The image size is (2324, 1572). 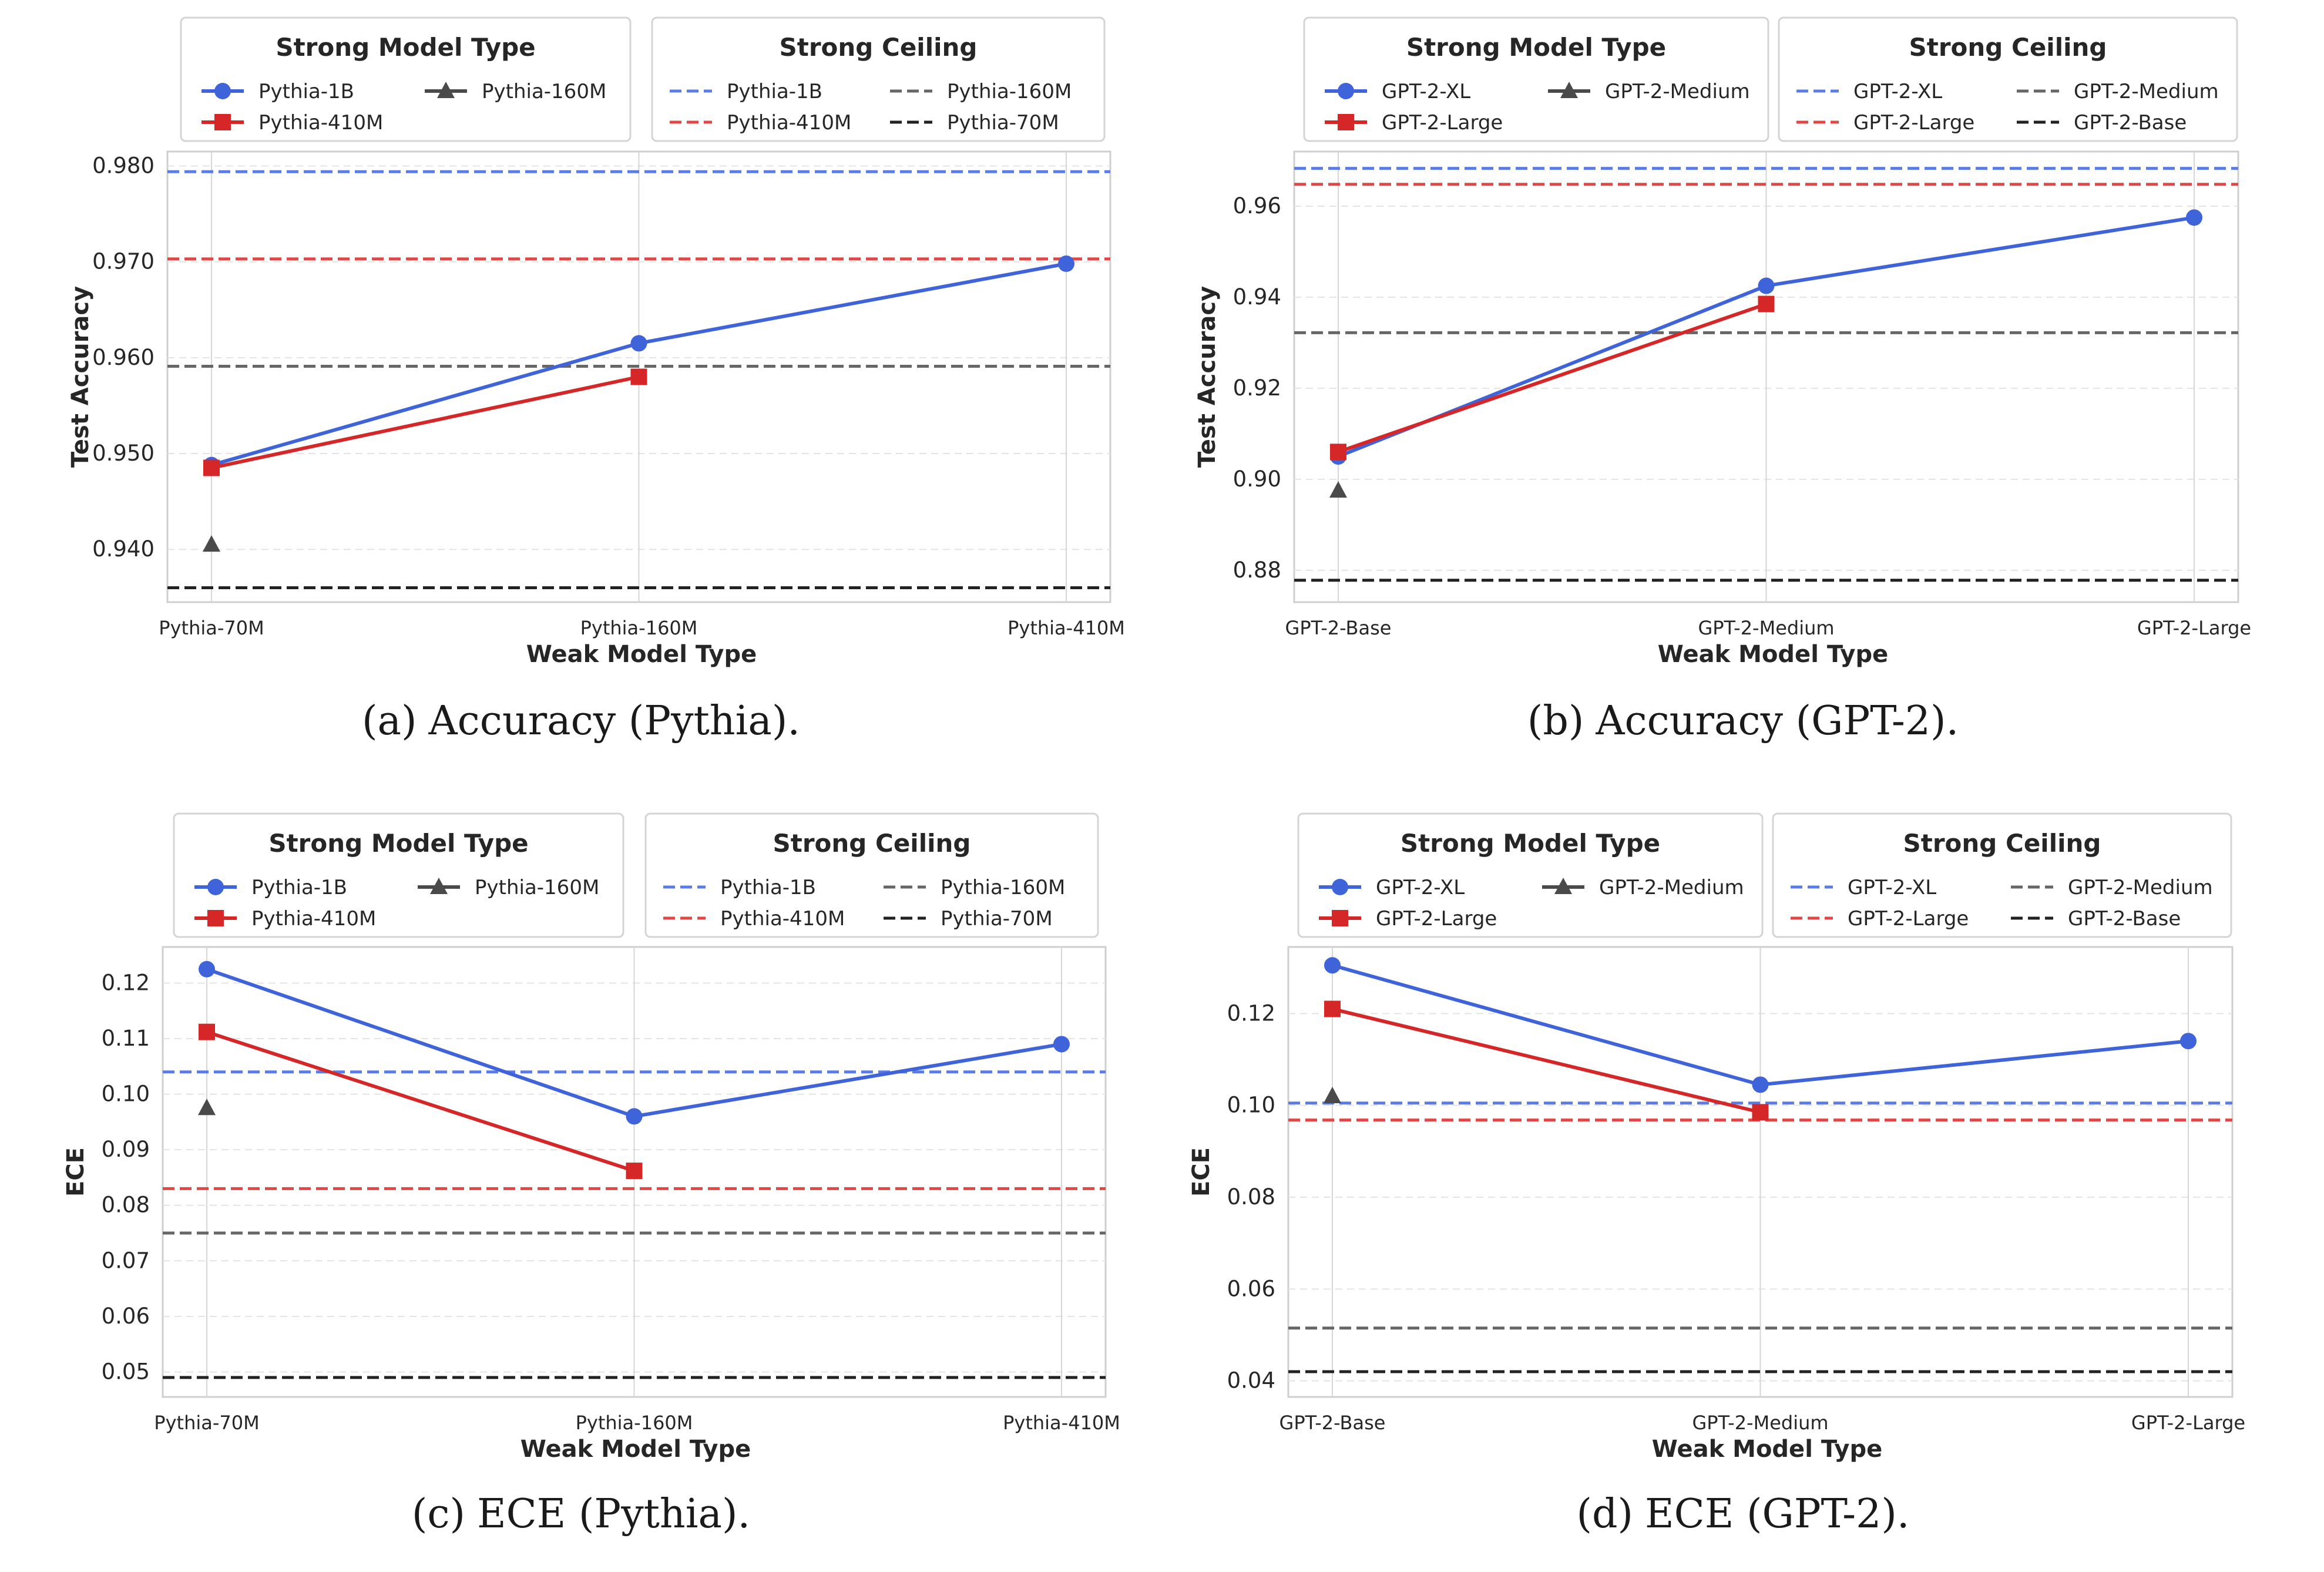 What do you see at coordinates (1257, 388) in the screenshot?
I see `y-tick-label: 0.92` at bounding box center [1257, 388].